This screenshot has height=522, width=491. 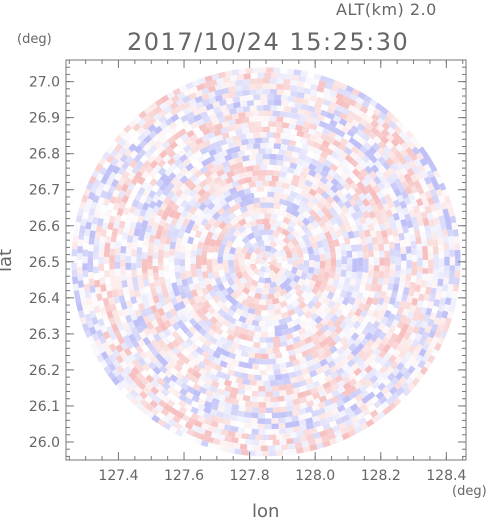 What do you see at coordinates (44, 191) in the screenshot?
I see `y-tick-label: 26.7` at bounding box center [44, 191].